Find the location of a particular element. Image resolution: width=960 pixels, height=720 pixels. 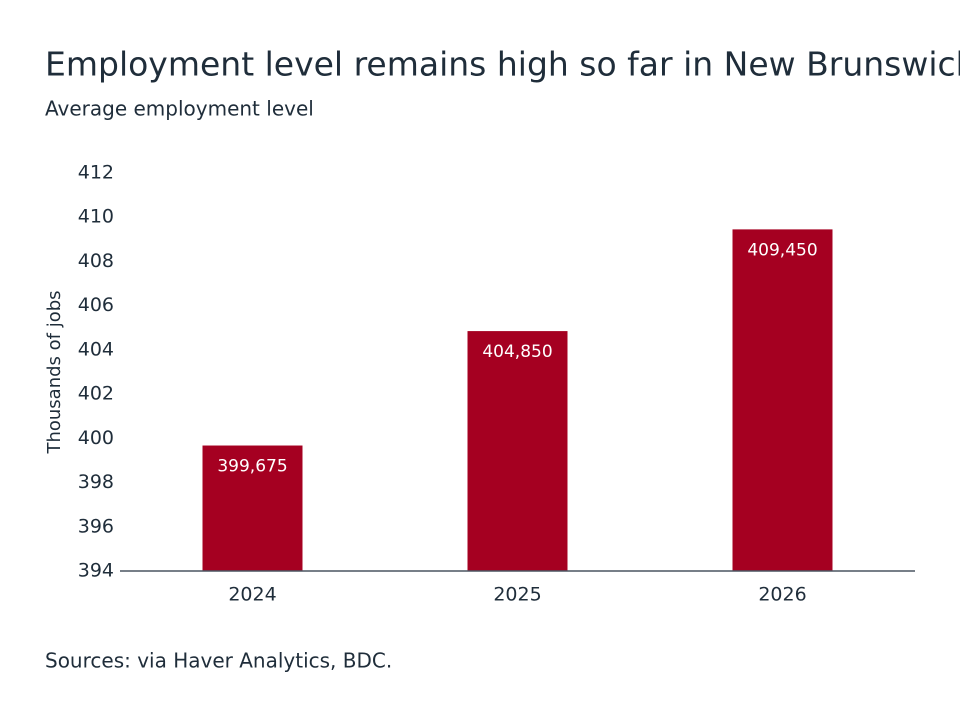

y-axis-label: Thousands of jobs is located at coordinates (54, 372).